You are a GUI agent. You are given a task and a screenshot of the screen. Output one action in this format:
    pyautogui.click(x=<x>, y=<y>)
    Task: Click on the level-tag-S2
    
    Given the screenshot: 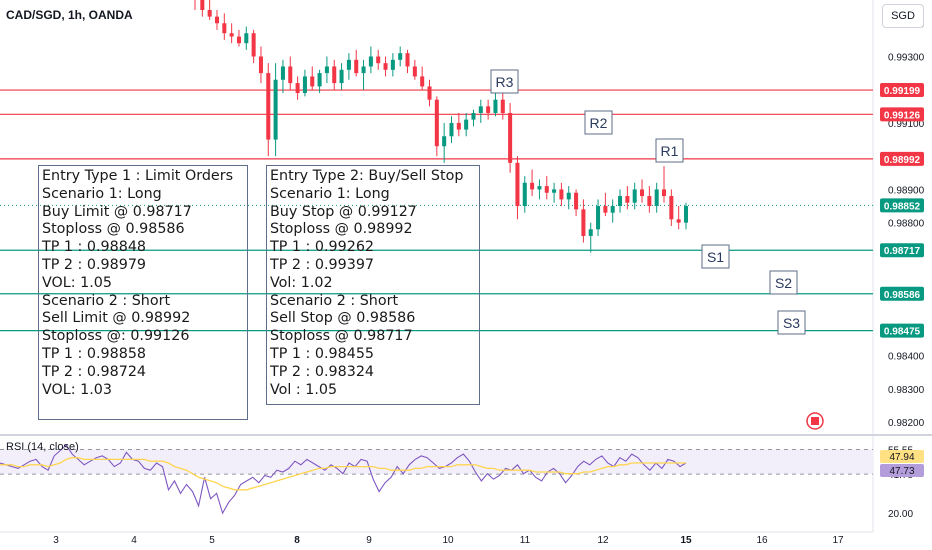 What is the action you would take?
    pyautogui.click(x=783, y=282)
    